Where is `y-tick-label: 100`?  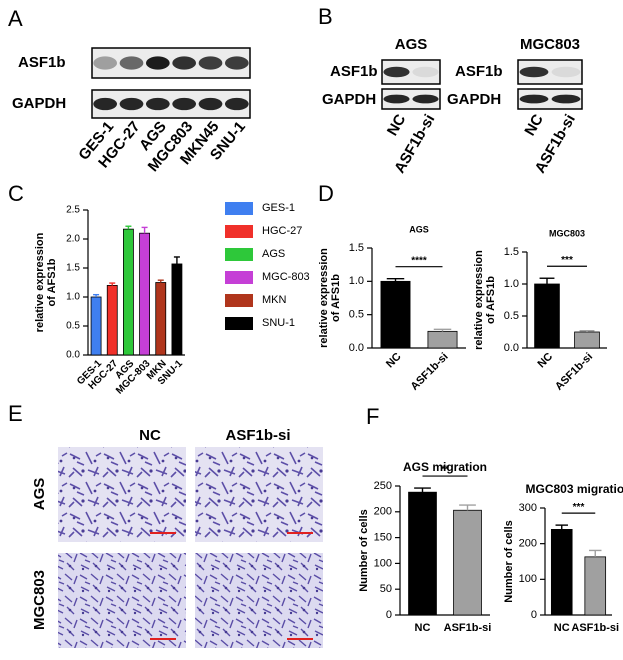
y-tick-label: 100 is located at coordinates (528, 579).